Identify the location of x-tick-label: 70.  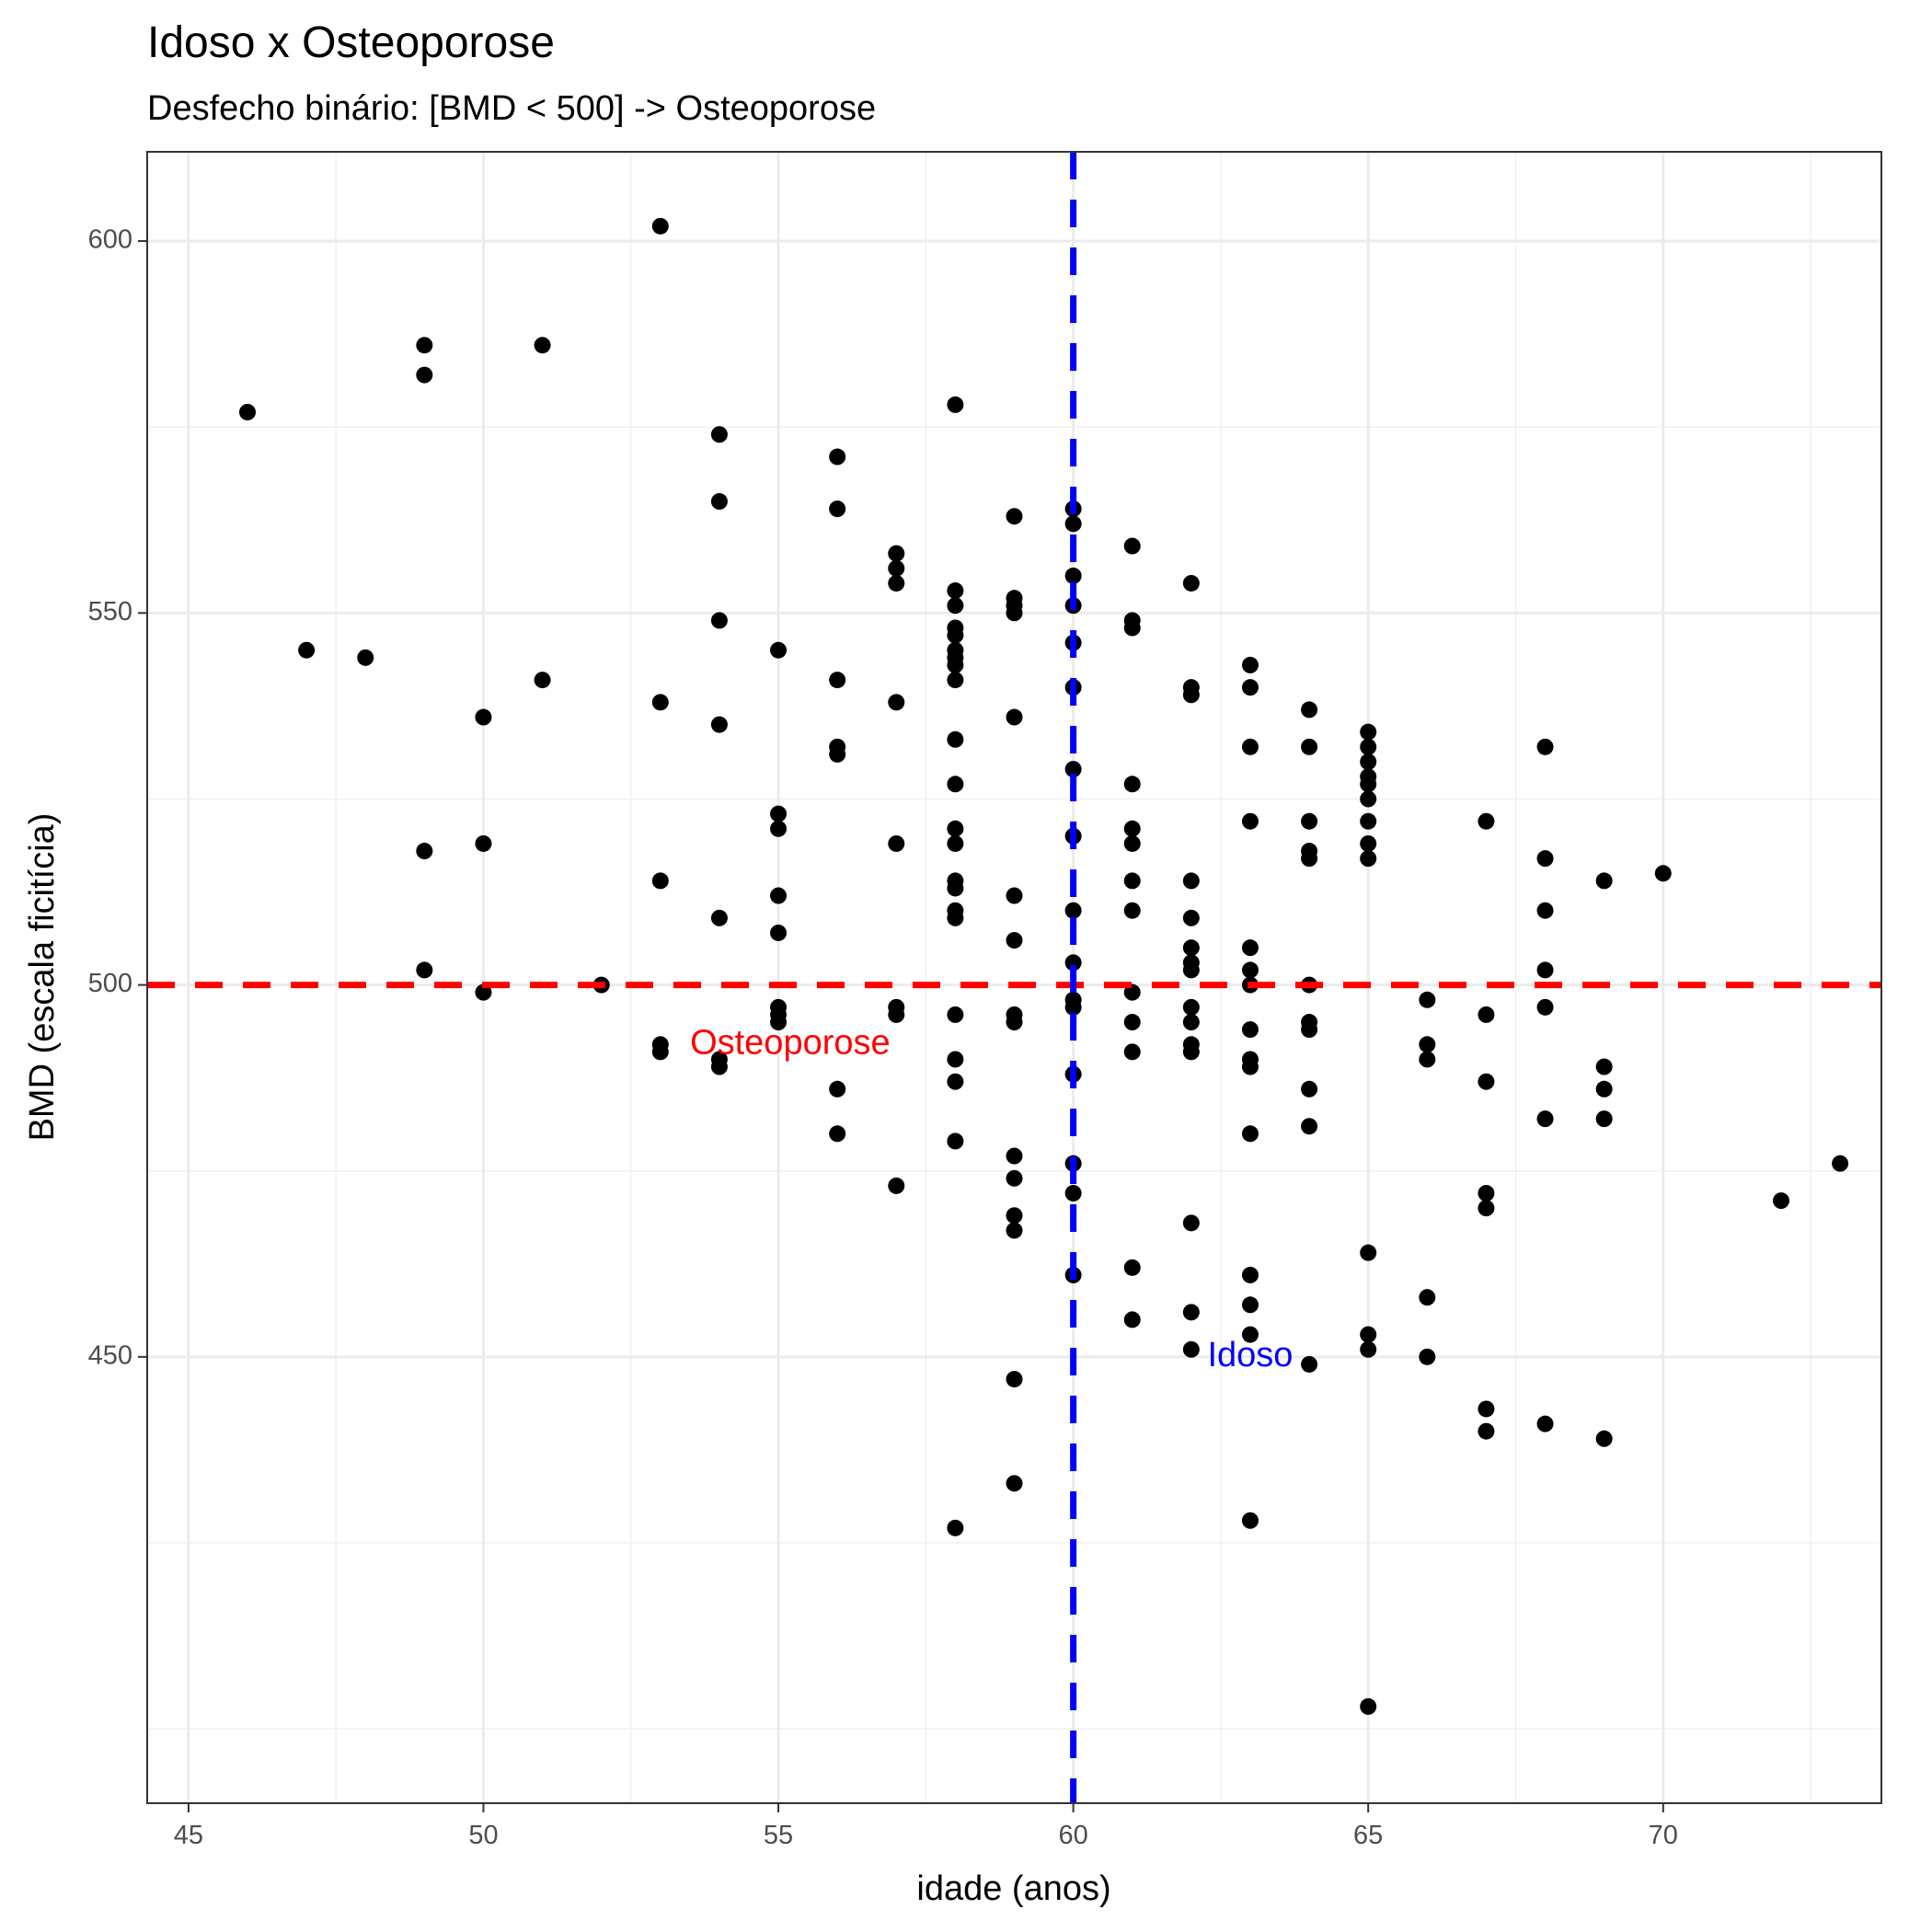
(1663, 1835).